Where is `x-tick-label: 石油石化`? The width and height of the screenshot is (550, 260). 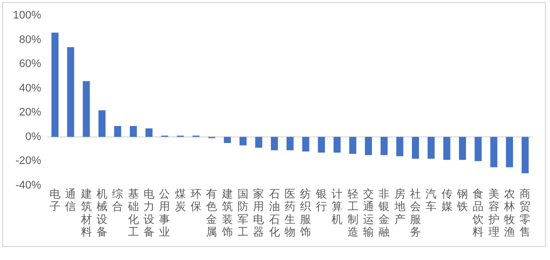
x-tick-label: 石油石化 is located at coordinates (274, 213).